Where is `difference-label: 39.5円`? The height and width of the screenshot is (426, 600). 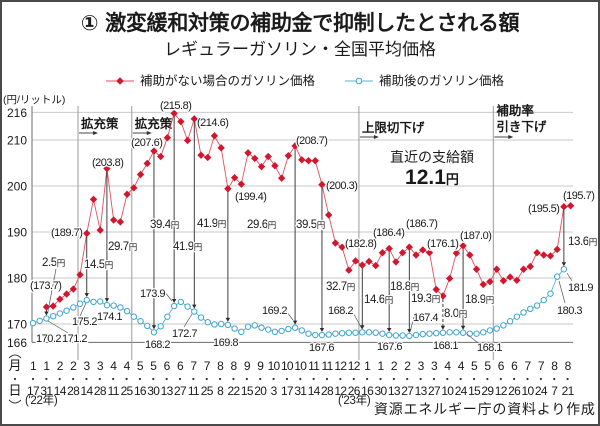 difference-label: 39.5円 is located at coordinates (310, 225).